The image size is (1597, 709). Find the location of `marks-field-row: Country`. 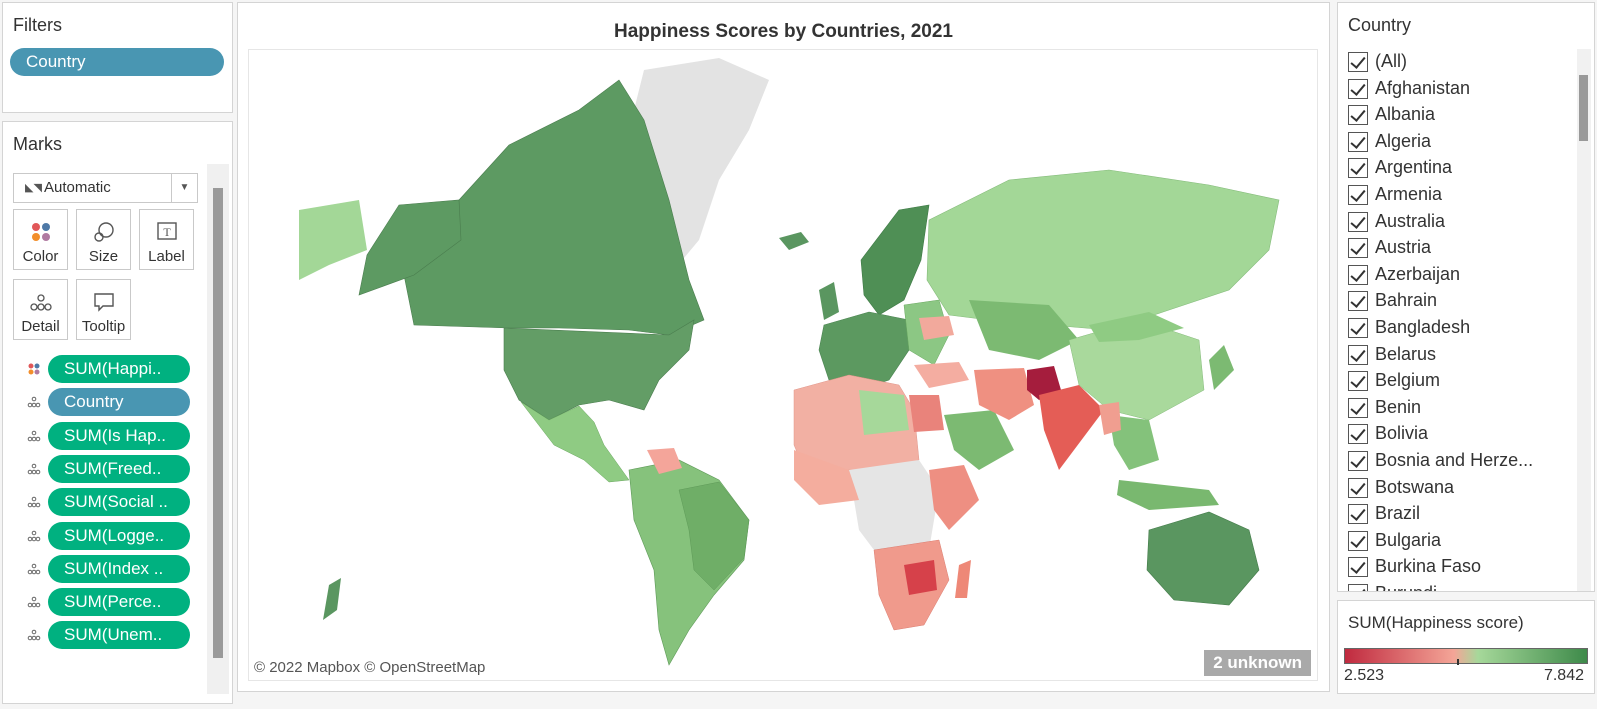

marks-field-row: Country is located at coordinates (103, 402).